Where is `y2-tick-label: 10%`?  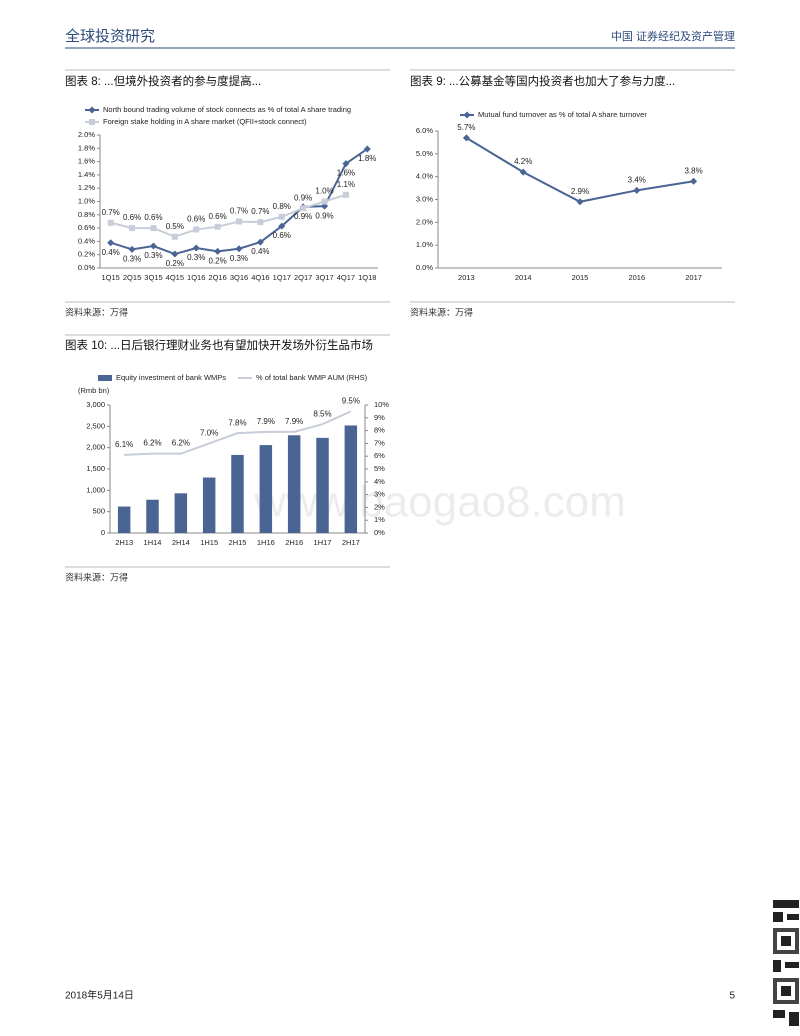 y2-tick-label: 10% is located at coordinates (381, 404).